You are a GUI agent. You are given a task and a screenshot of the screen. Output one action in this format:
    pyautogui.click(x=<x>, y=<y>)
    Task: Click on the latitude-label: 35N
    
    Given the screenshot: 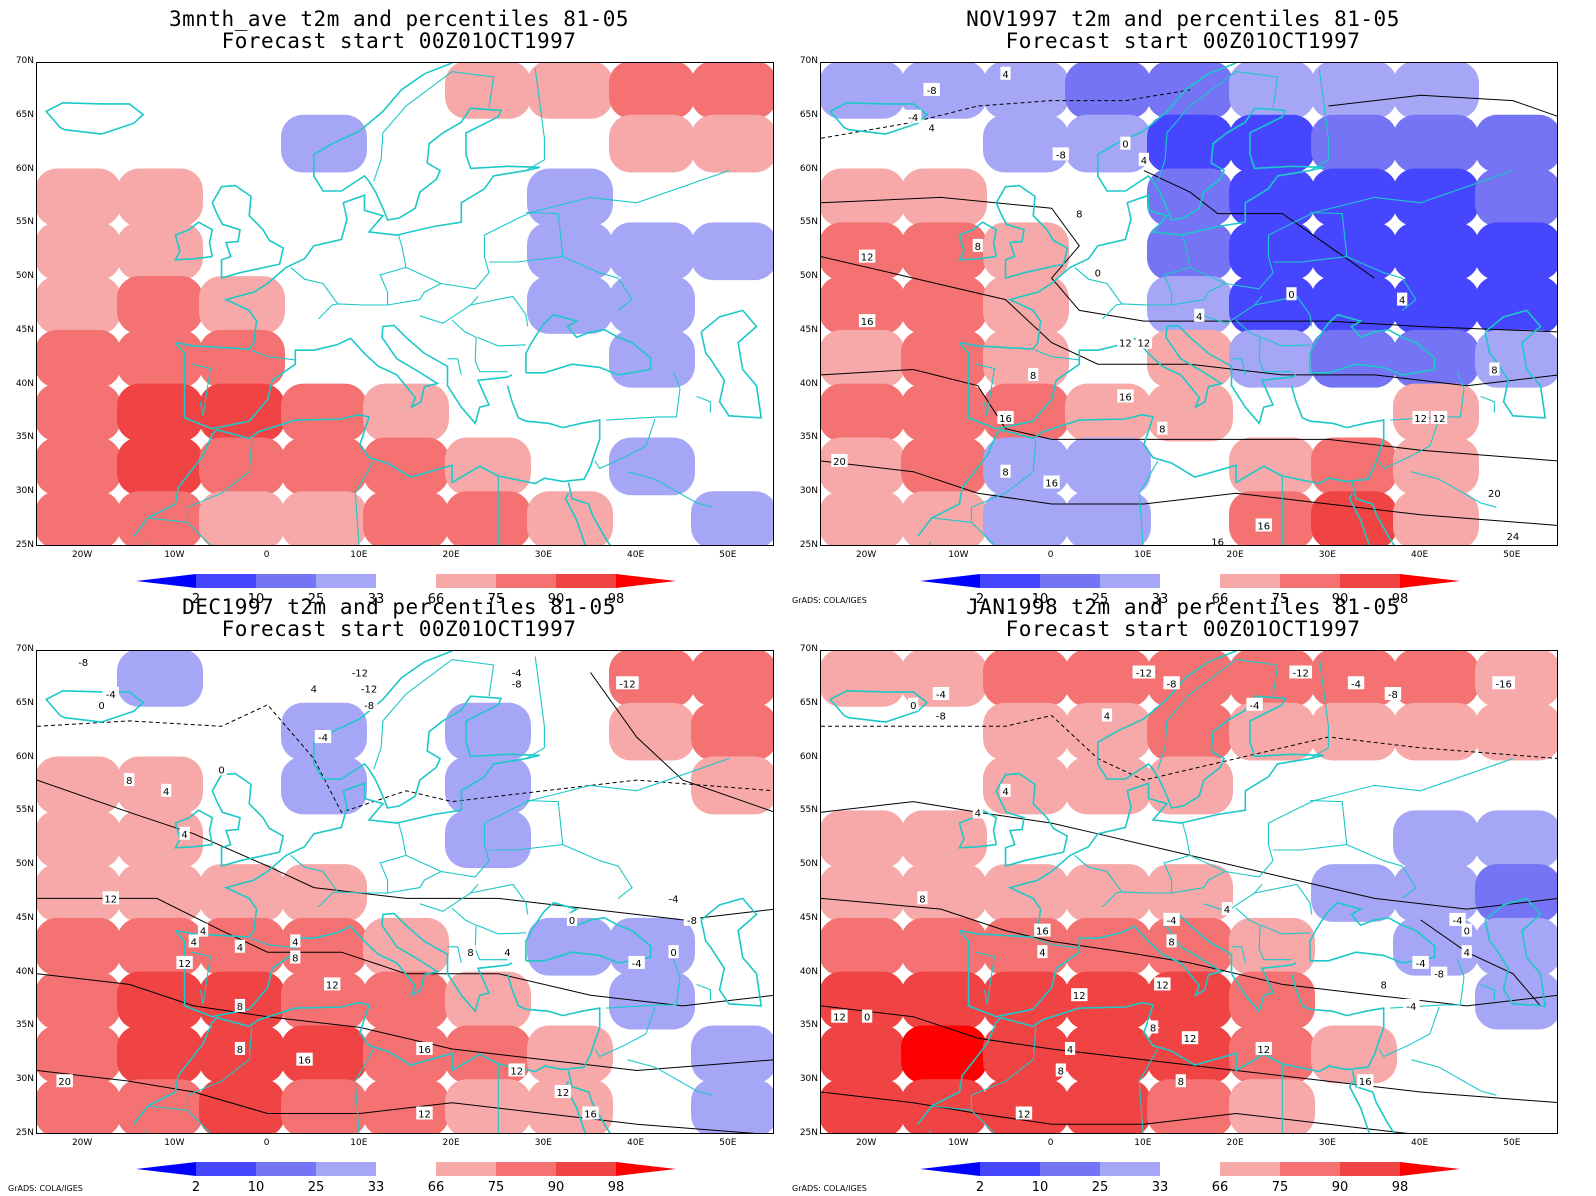 What is the action you would take?
    pyautogui.click(x=808, y=437)
    